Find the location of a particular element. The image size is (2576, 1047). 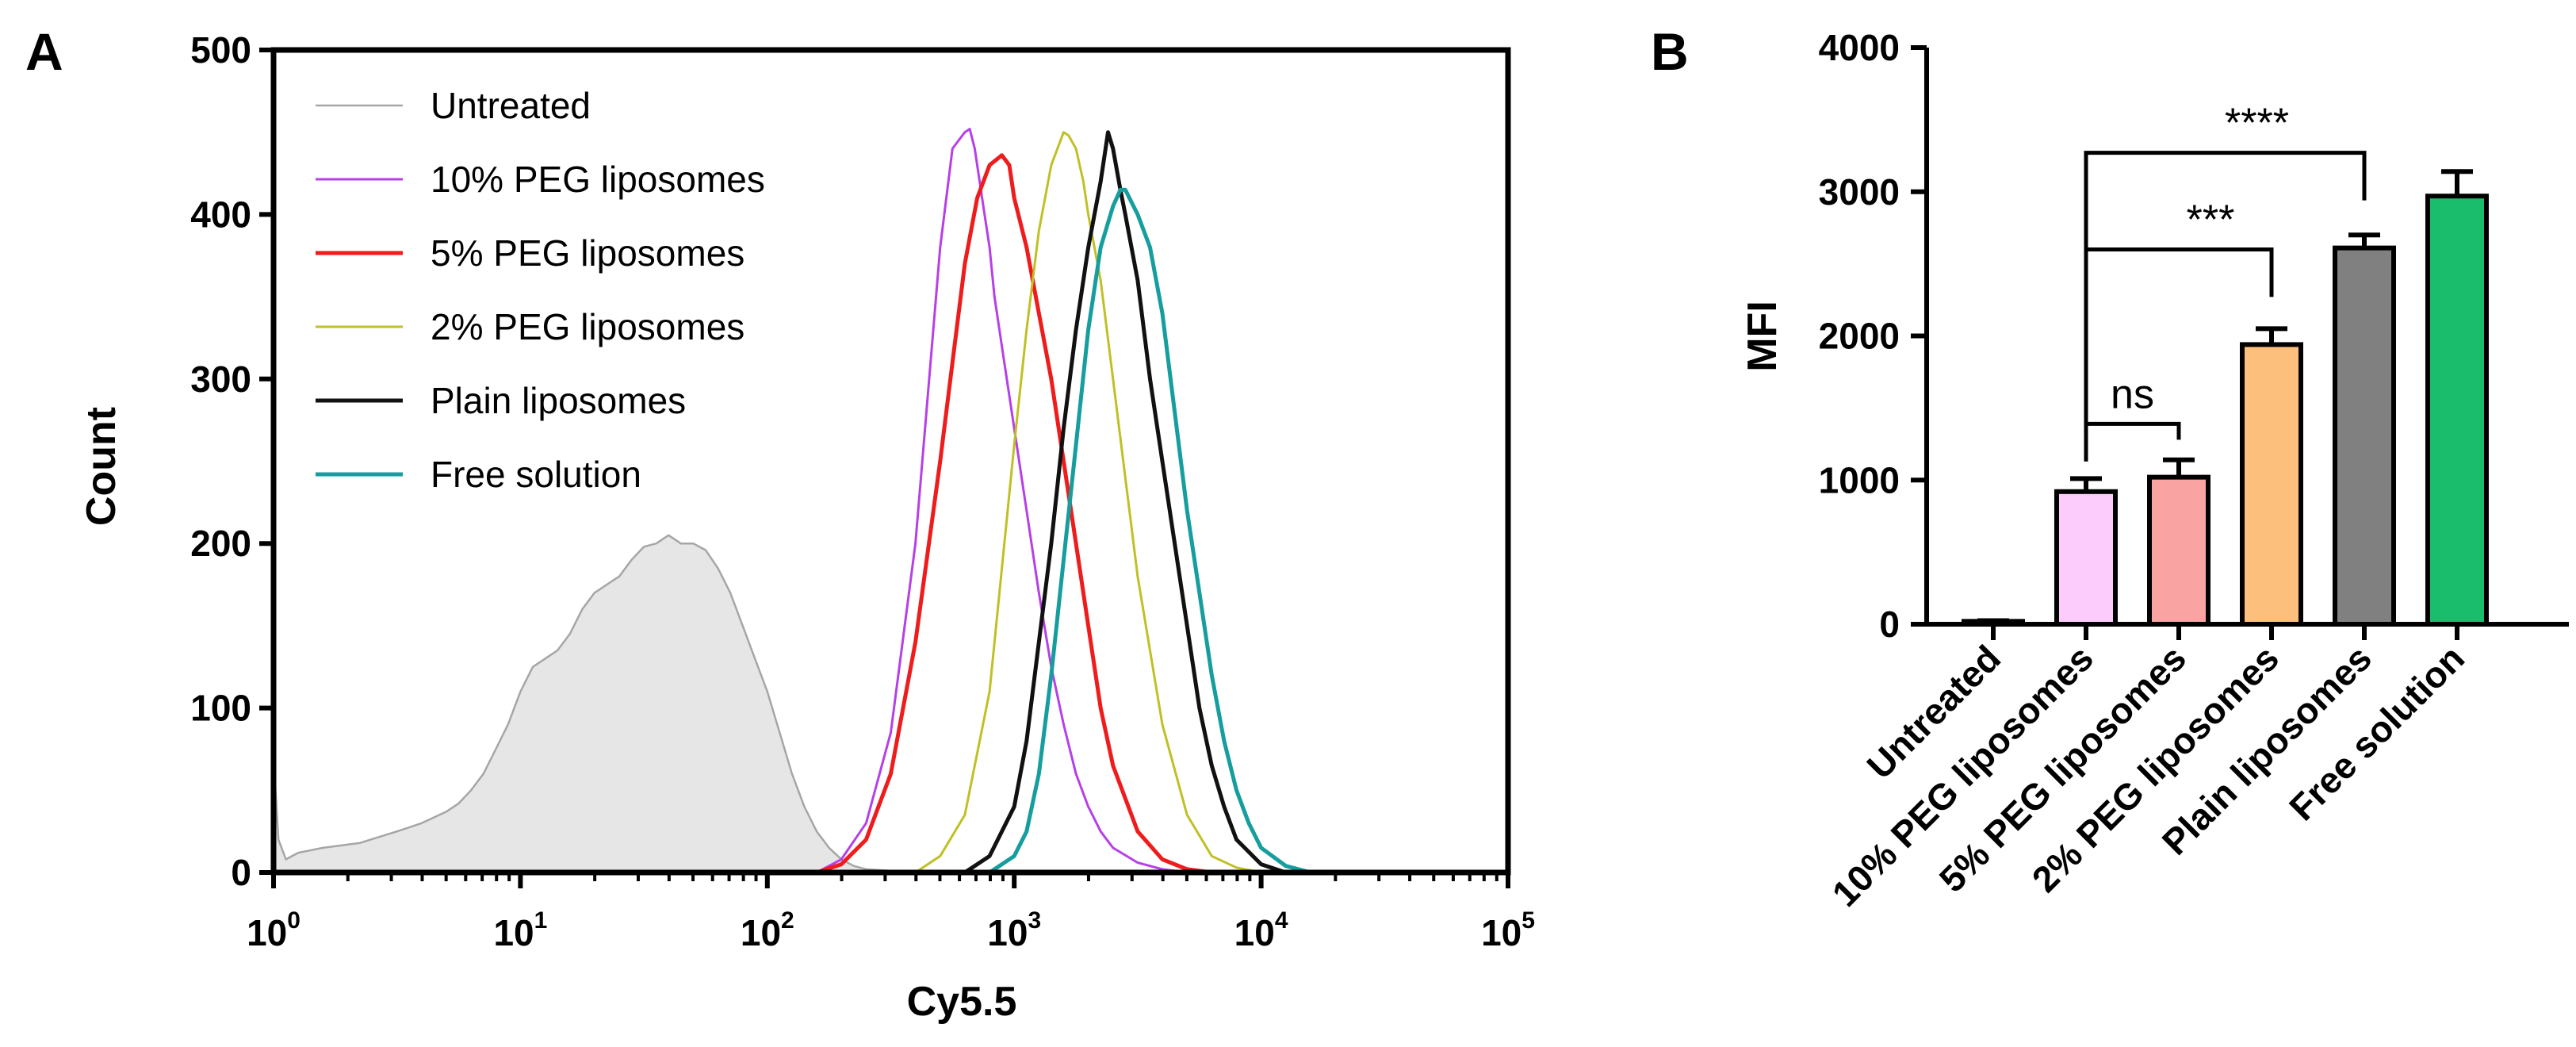

panel-b-letter: B is located at coordinates (1670, 51).